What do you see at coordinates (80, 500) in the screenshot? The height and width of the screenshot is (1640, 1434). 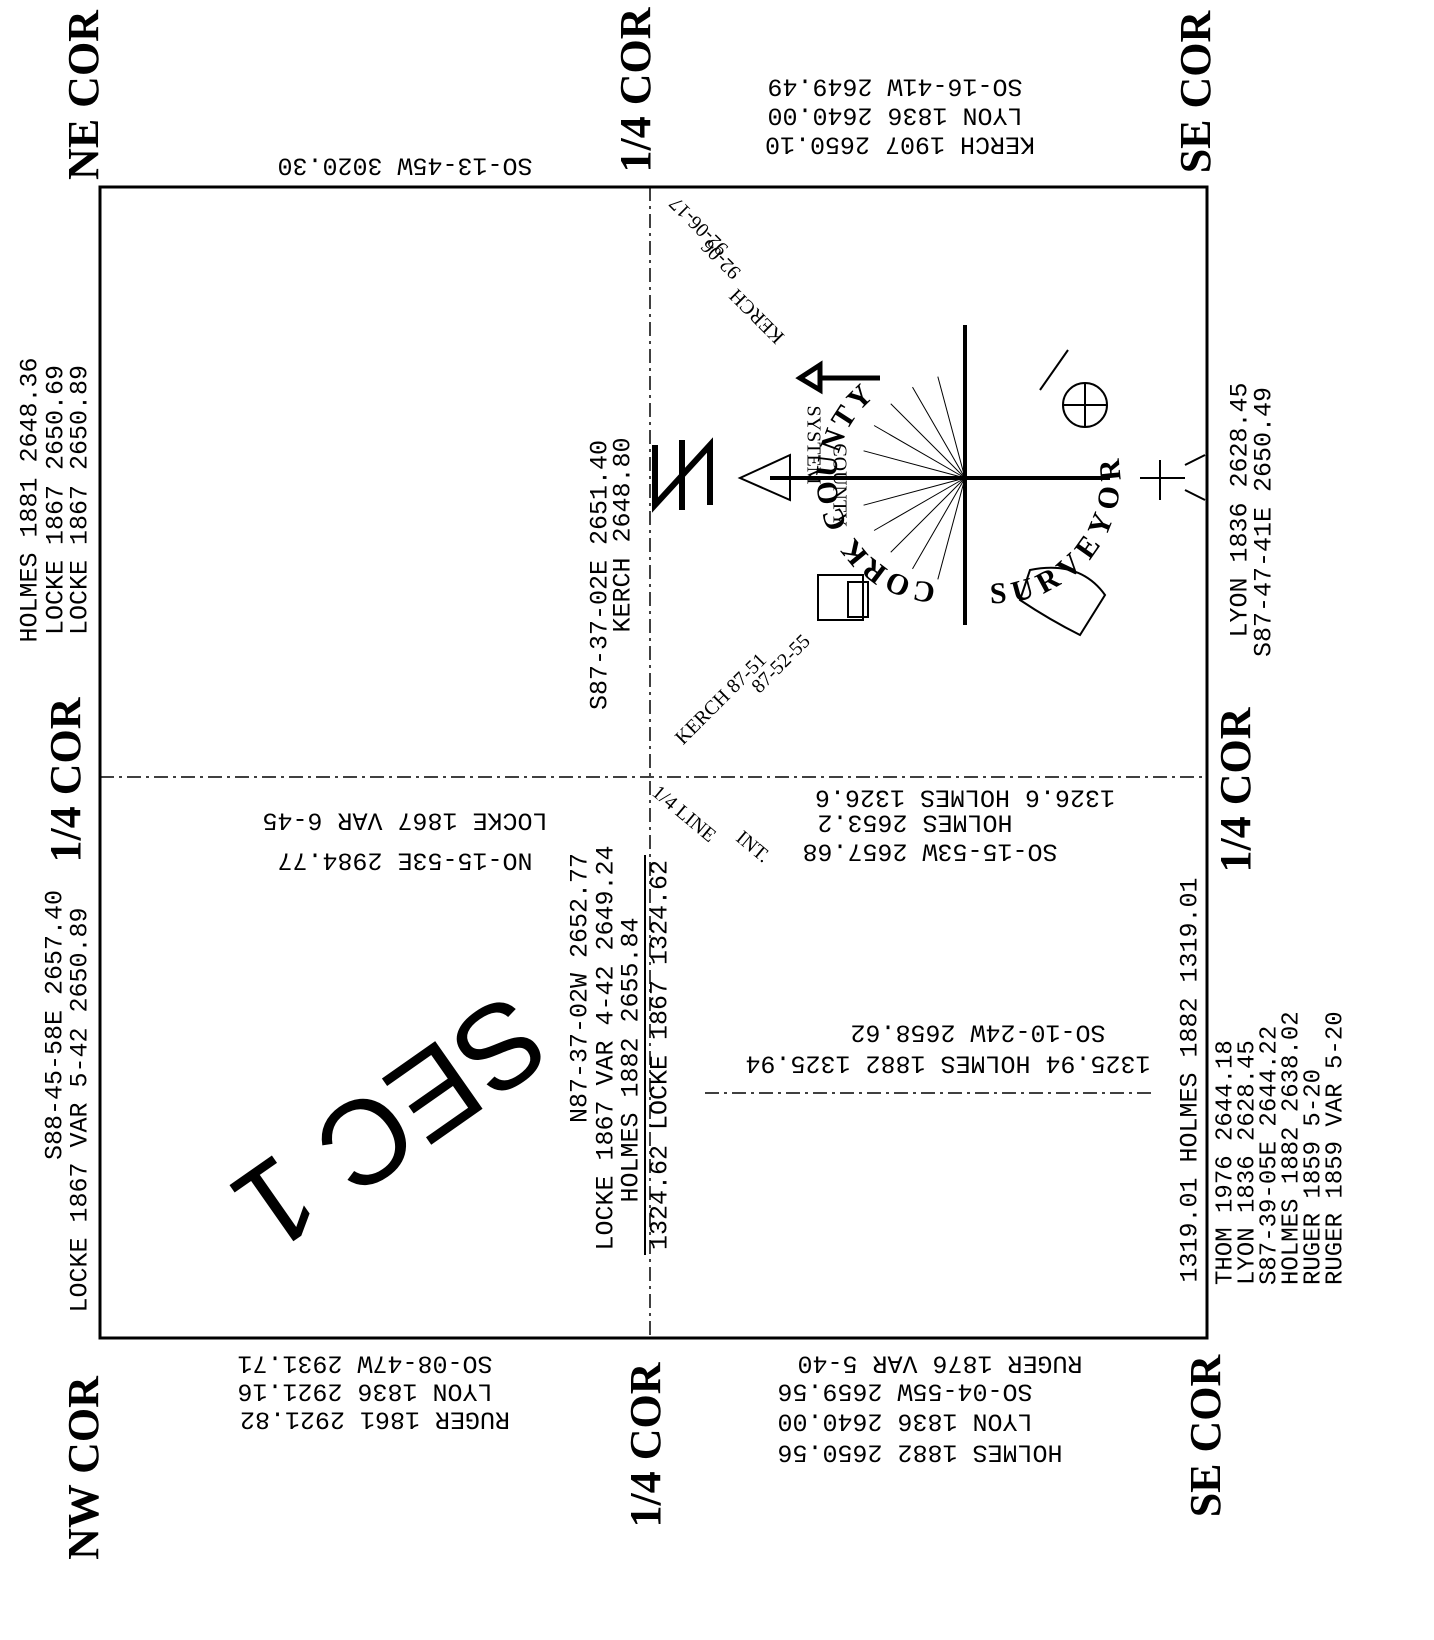 I see `survey-label: LOCKE 1867 2650.89` at bounding box center [80, 500].